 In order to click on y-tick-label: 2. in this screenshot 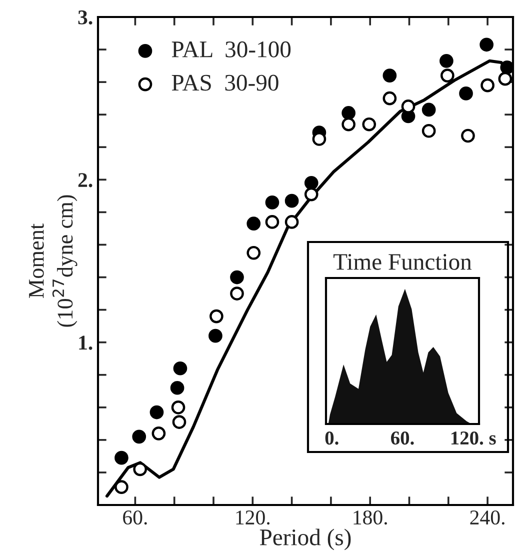, I will do `click(85, 180)`.